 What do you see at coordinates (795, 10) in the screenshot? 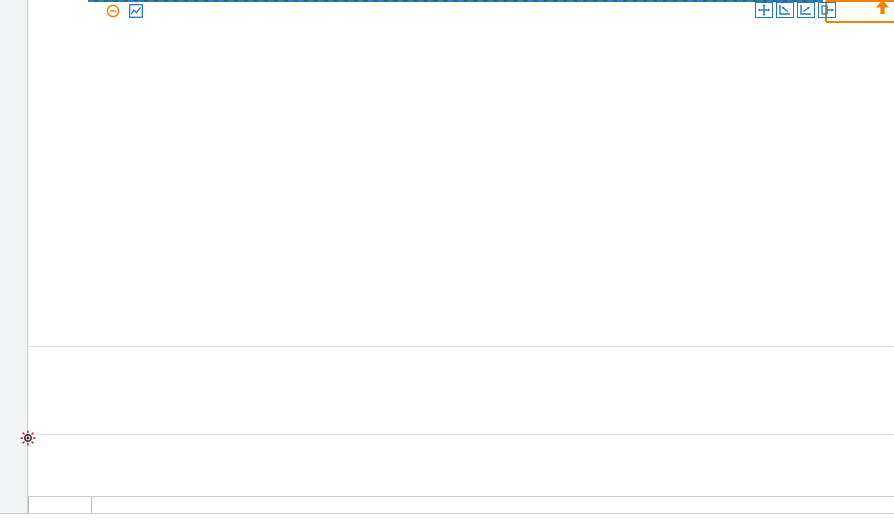
I see `chart-tool-icons` at bounding box center [795, 10].